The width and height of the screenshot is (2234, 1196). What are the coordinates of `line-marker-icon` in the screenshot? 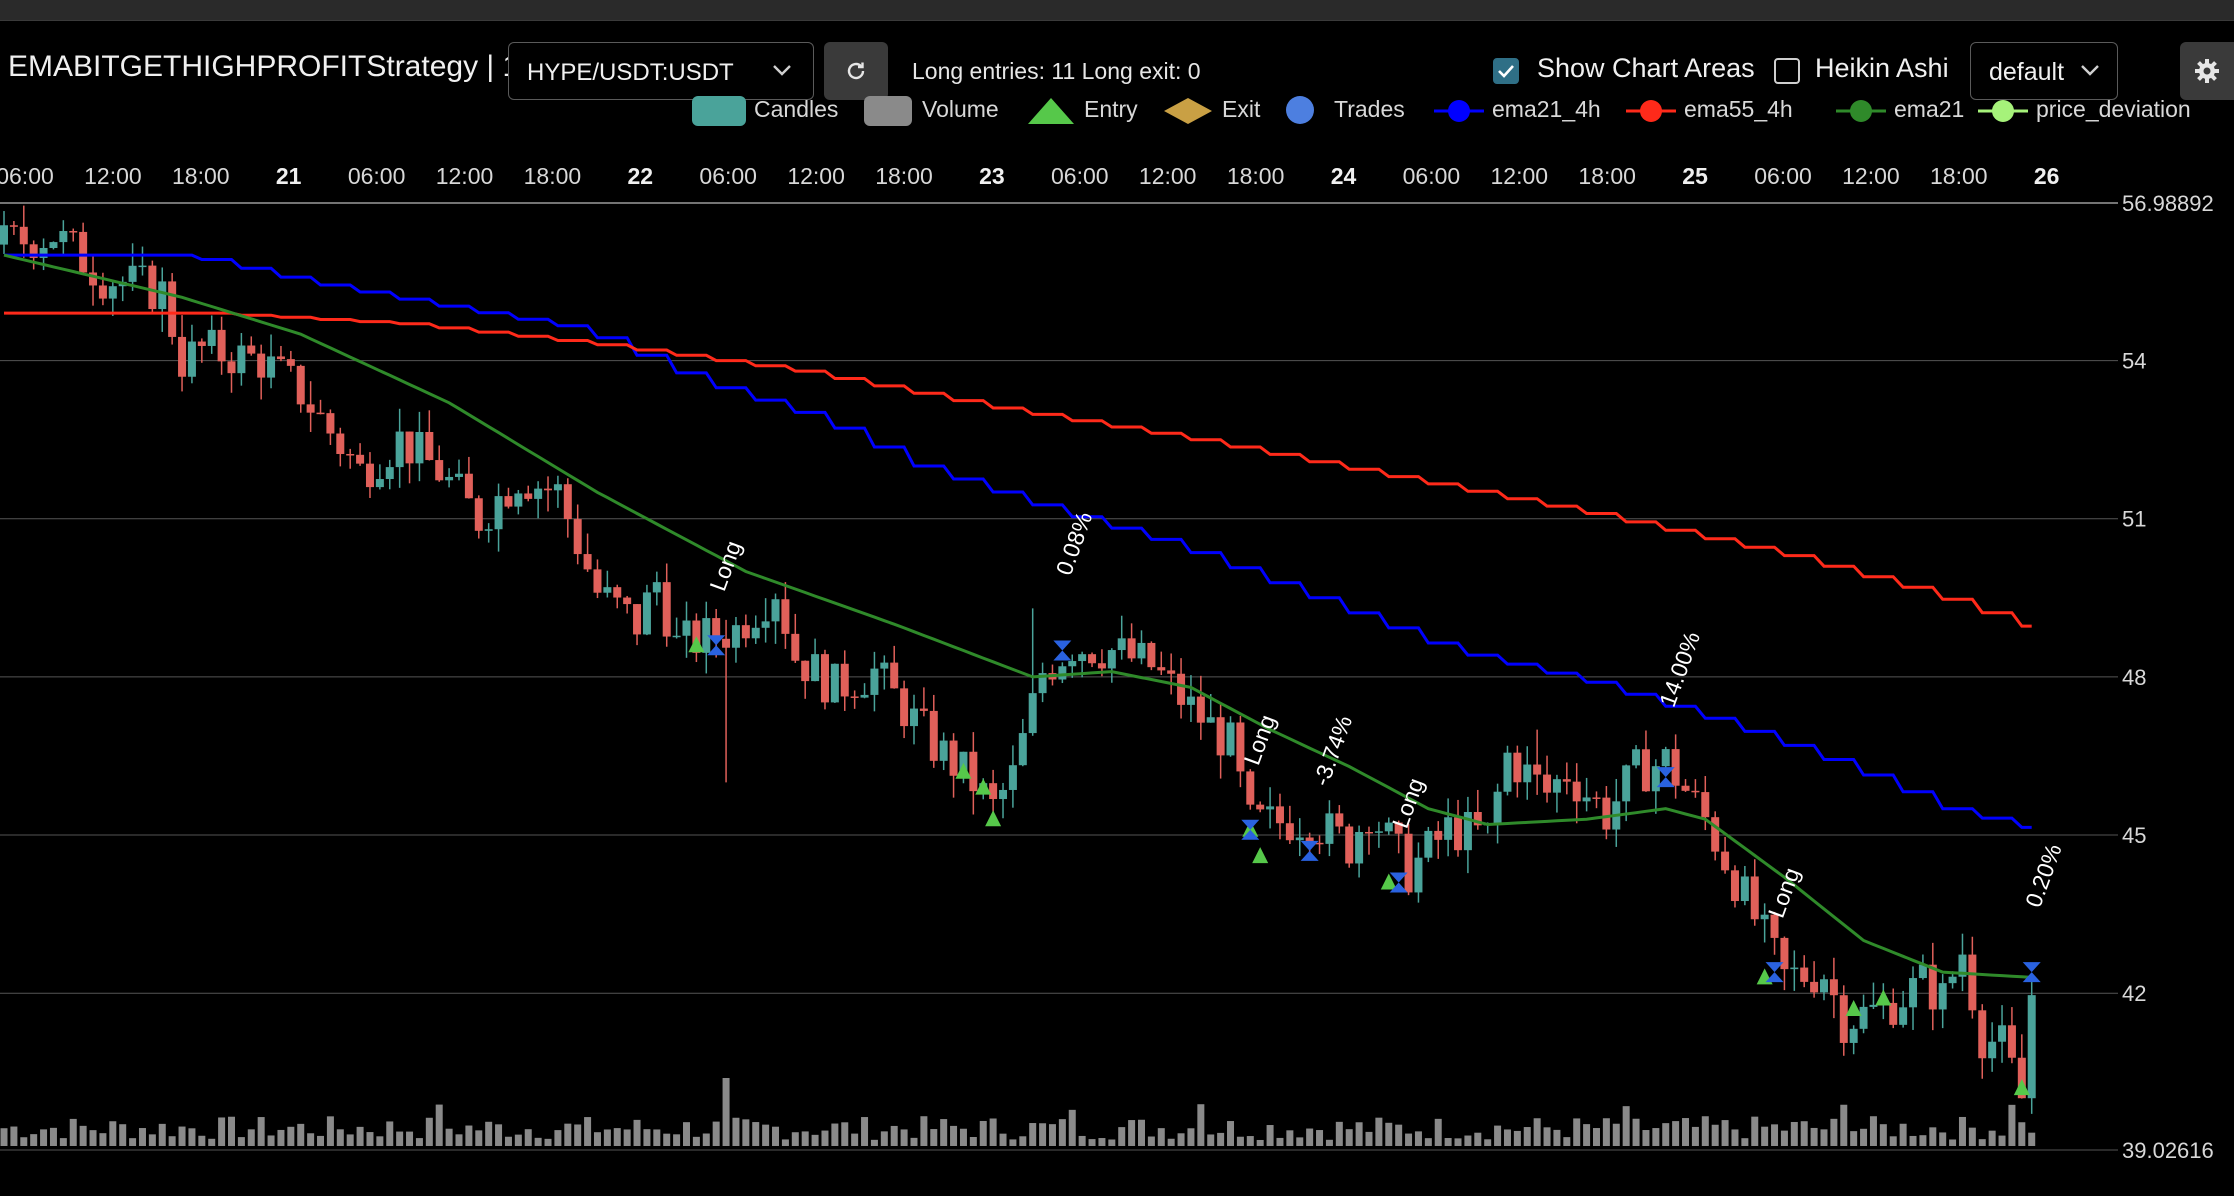 It's located at (1861, 111).